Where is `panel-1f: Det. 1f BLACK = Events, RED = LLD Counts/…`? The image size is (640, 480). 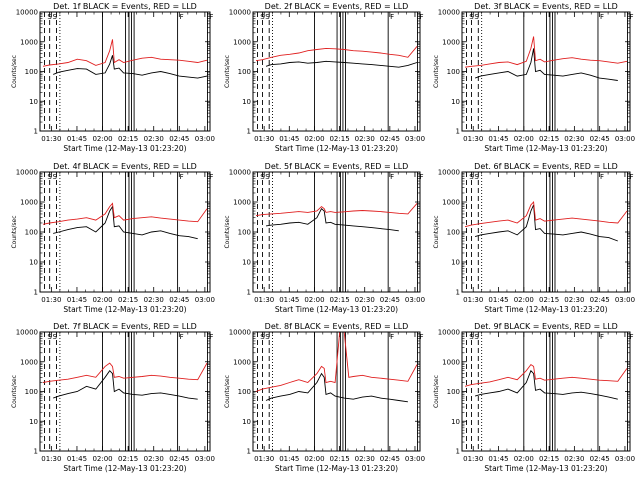 panel-1f: Det. 1f BLACK = Events, RED = LLD Counts/… is located at coordinates (113, 77).